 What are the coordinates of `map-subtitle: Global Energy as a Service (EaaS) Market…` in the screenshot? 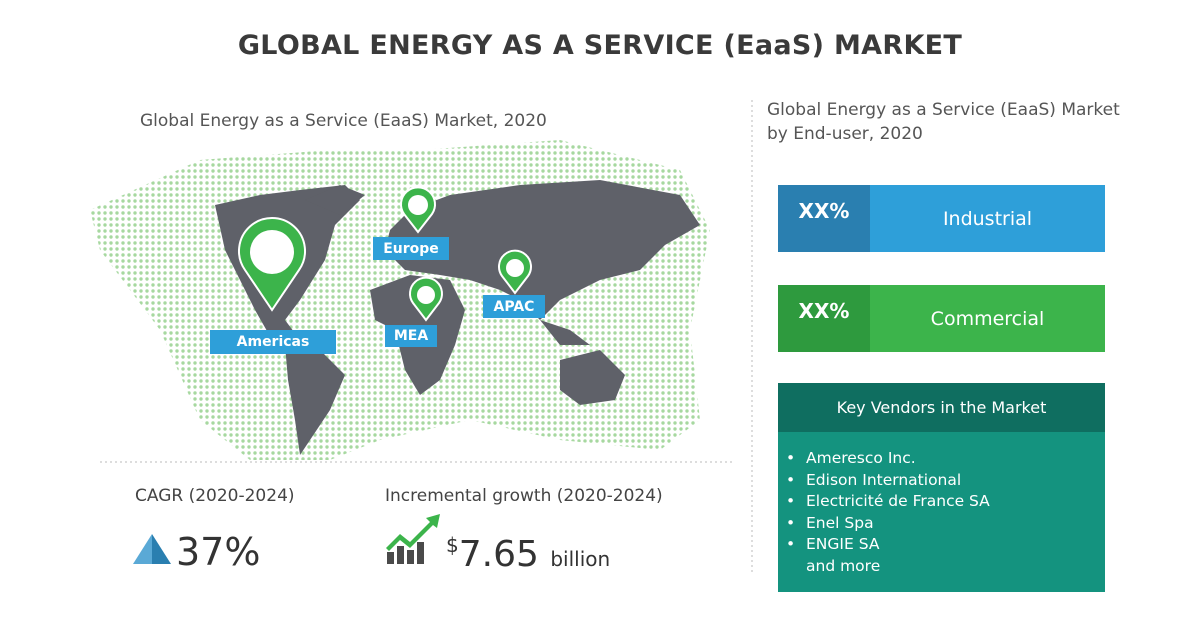 It's located at (343, 121).